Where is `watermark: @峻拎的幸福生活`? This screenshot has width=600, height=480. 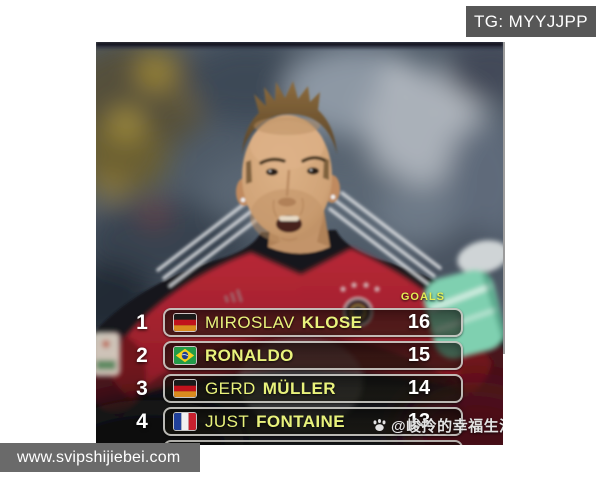
watermark: @峻拎的幸福生活 is located at coordinates (437, 425).